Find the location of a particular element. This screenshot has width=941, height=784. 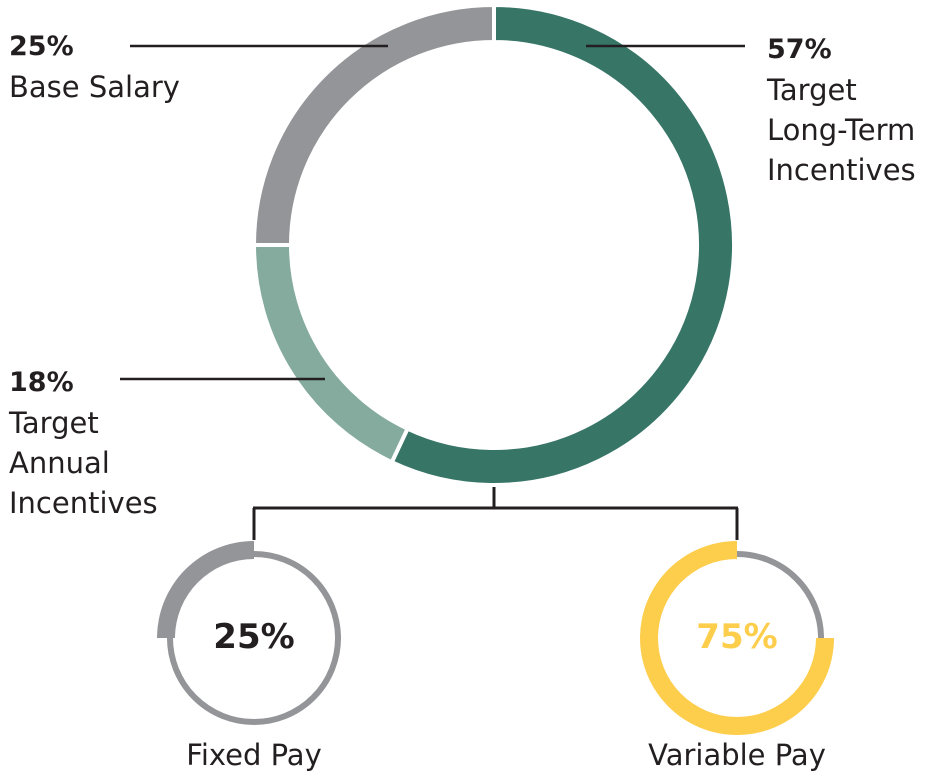

fixed-pay-ring is located at coordinates (249, 633).